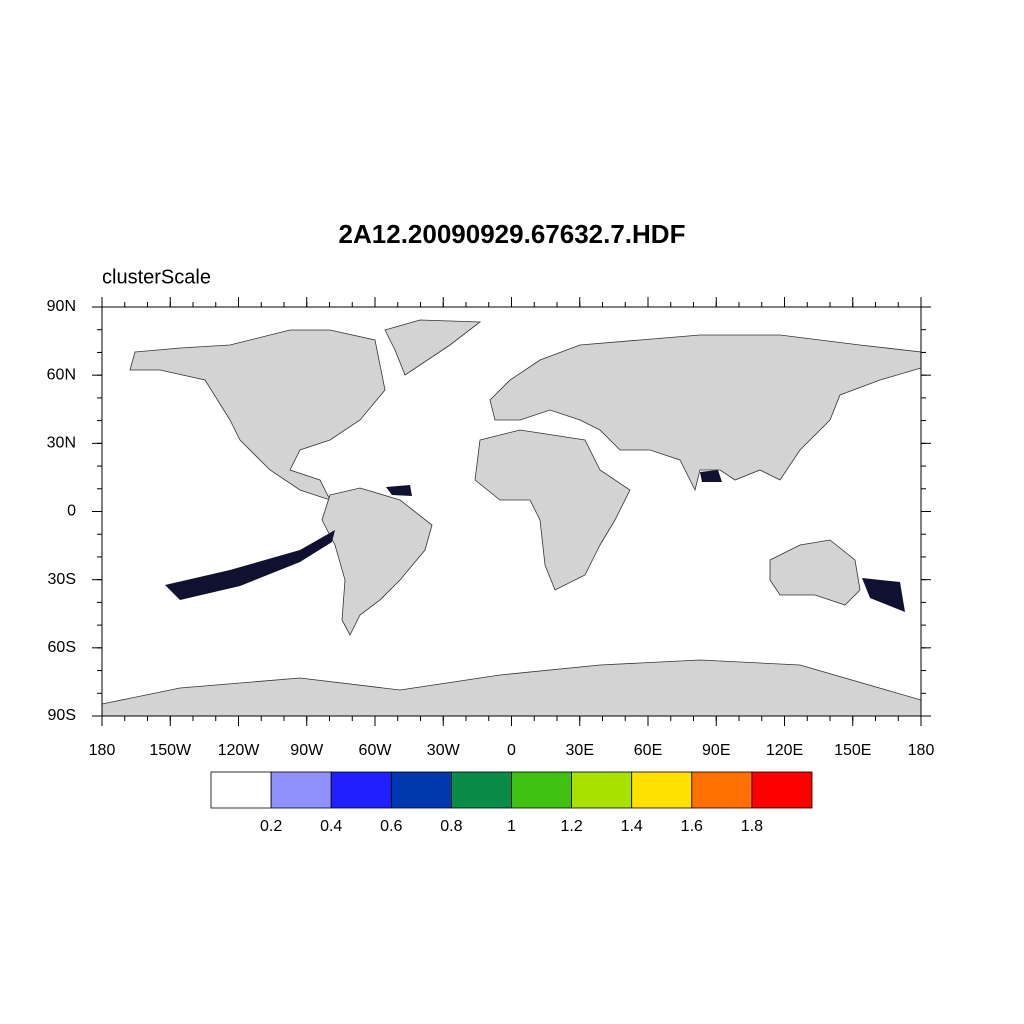 The image size is (1024, 1024). Describe the element at coordinates (156, 277) in the screenshot. I see `subtitle: clusterScale` at that location.